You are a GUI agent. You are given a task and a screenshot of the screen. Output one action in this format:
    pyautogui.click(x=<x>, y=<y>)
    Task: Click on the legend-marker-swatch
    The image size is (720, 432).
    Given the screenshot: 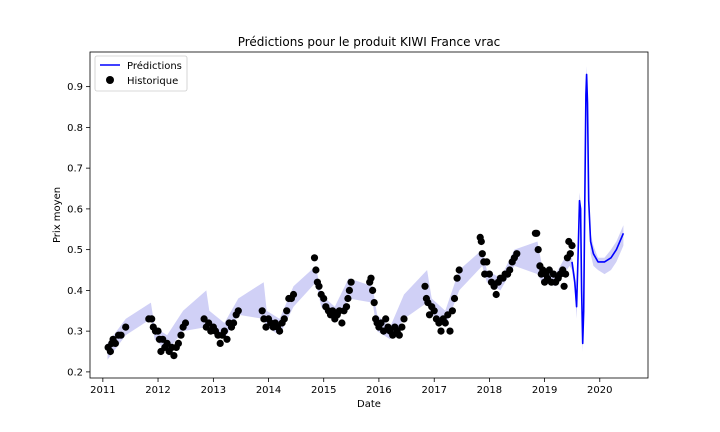 What is the action you would take?
    pyautogui.click(x=110, y=80)
    